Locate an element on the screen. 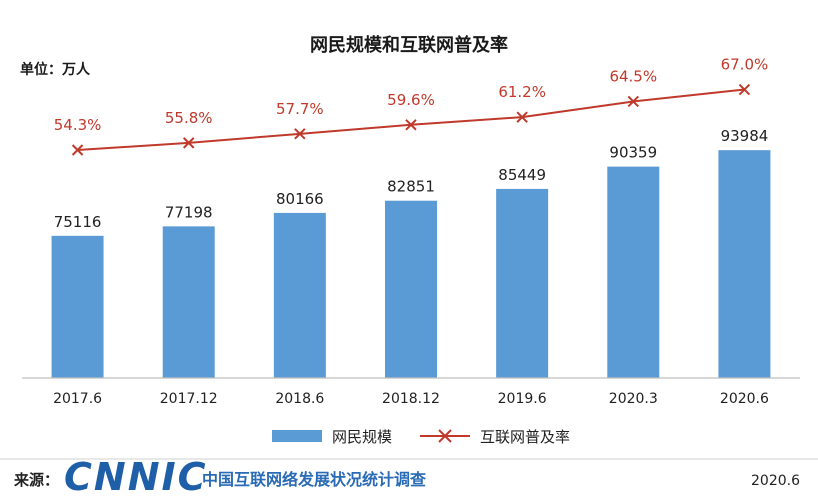 The width and height of the screenshot is (818, 500). unit-label: 单位：万人 is located at coordinates (55, 69).